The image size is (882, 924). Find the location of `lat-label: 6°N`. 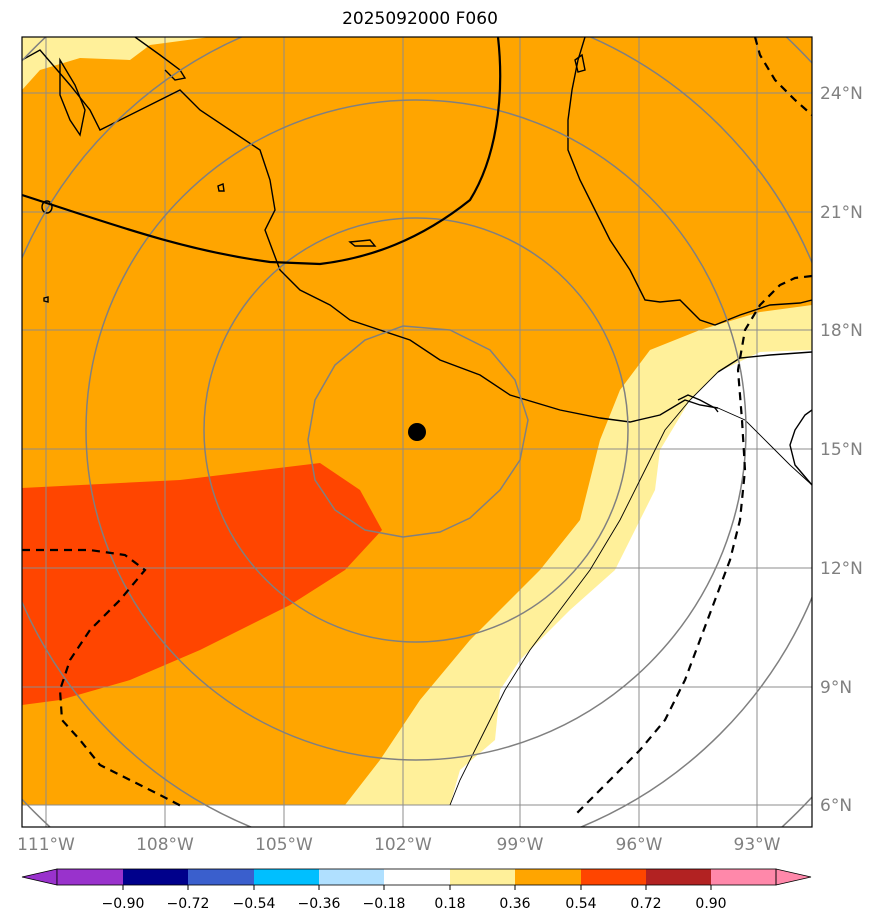

lat-label: 6°N is located at coordinates (836, 806).